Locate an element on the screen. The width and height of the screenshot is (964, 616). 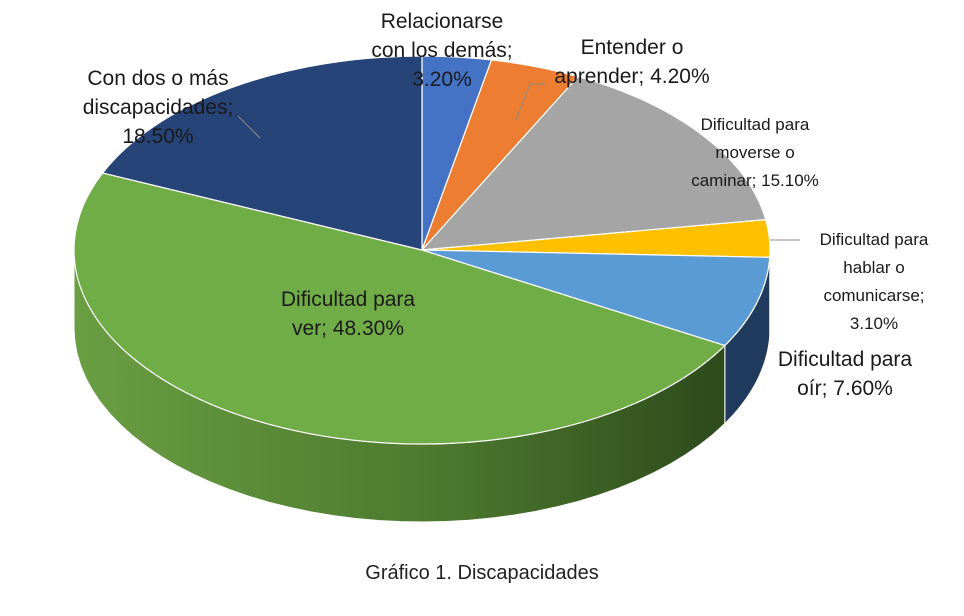
slice-label-line: Con dos o más is located at coordinates (157, 78).